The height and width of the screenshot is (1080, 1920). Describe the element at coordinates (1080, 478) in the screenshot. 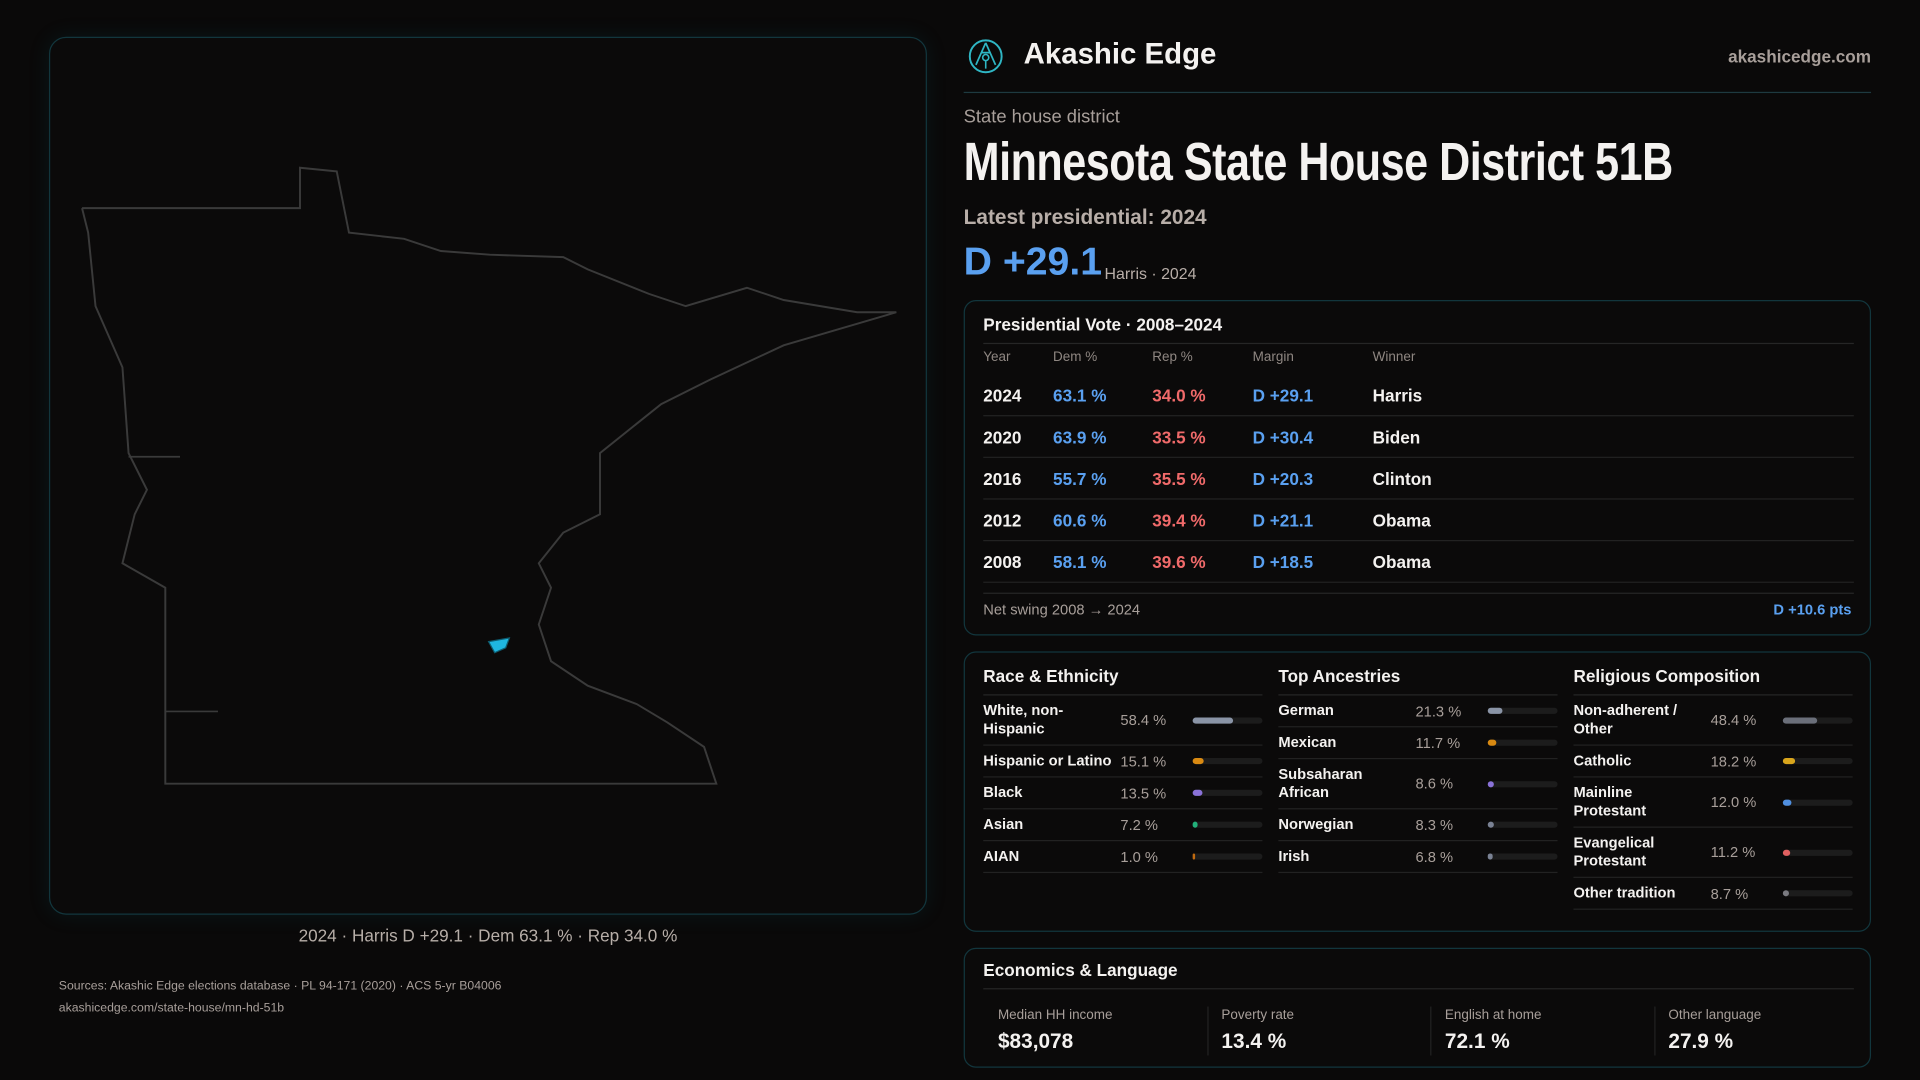

I see `vote-dem: 55.7 %` at that location.